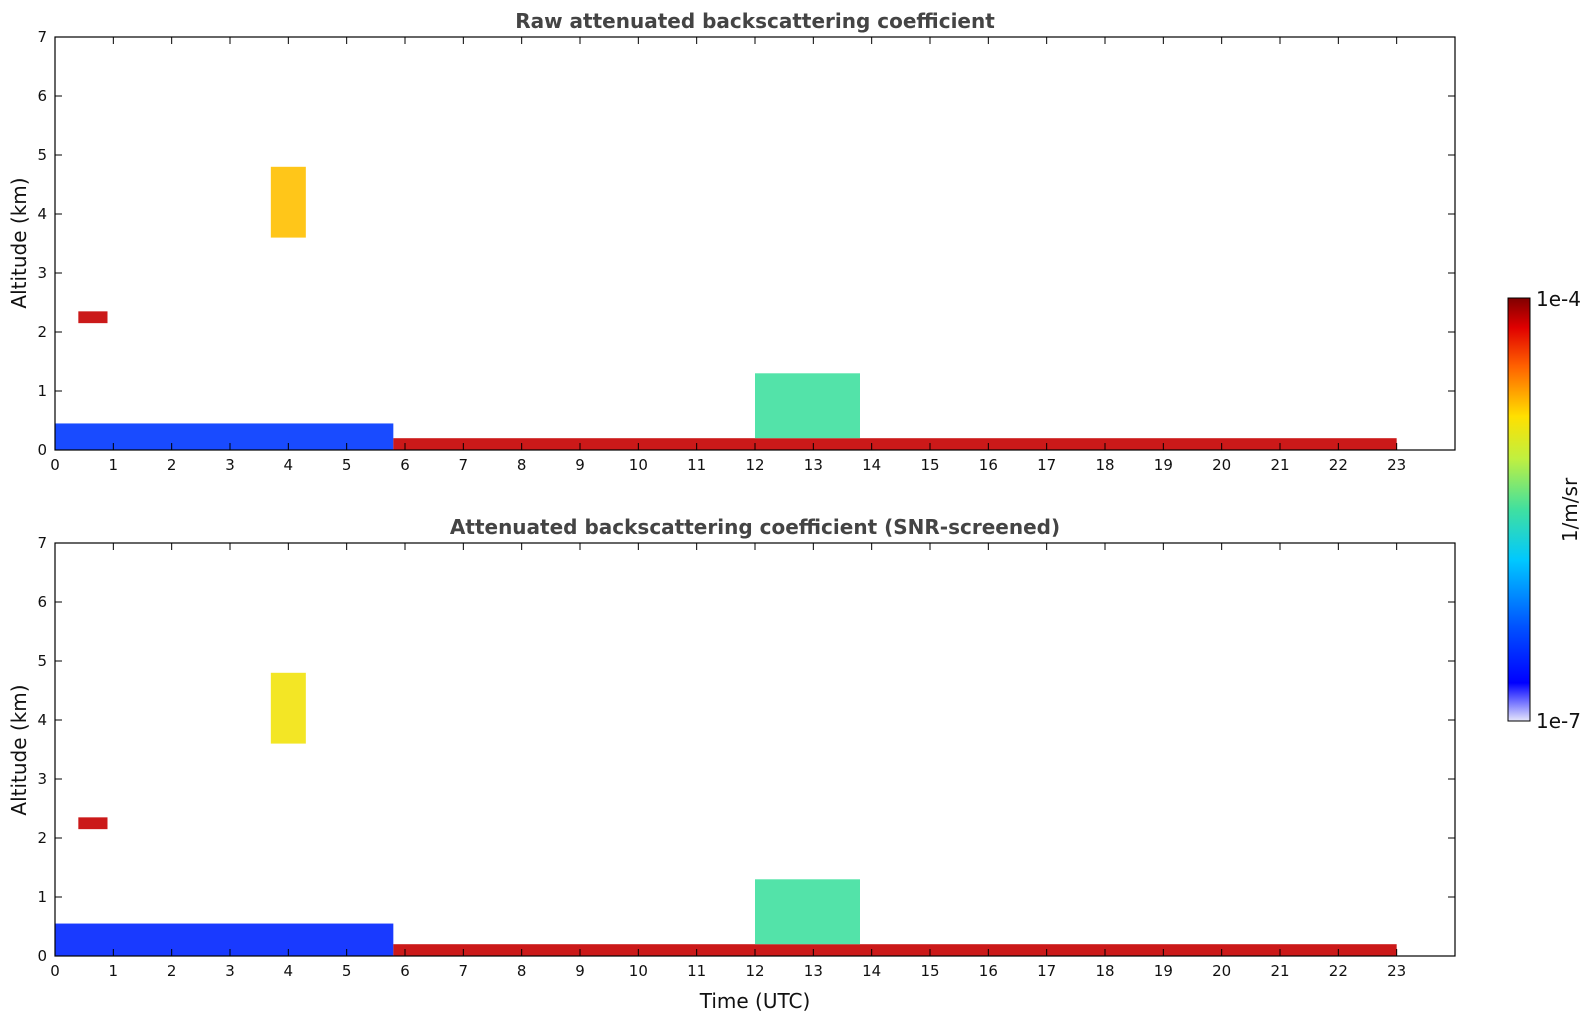 This screenshot has width=1595, height=1020. Describe the element at coordinates (1519, 509) in the screenshot. I see `colorbar-gradient` at that location.